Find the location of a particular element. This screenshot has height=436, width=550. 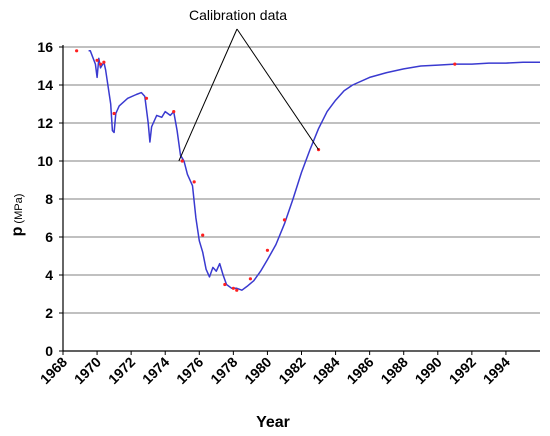

y-axis-title: p (MPa) is located at coordinates (17, 215).